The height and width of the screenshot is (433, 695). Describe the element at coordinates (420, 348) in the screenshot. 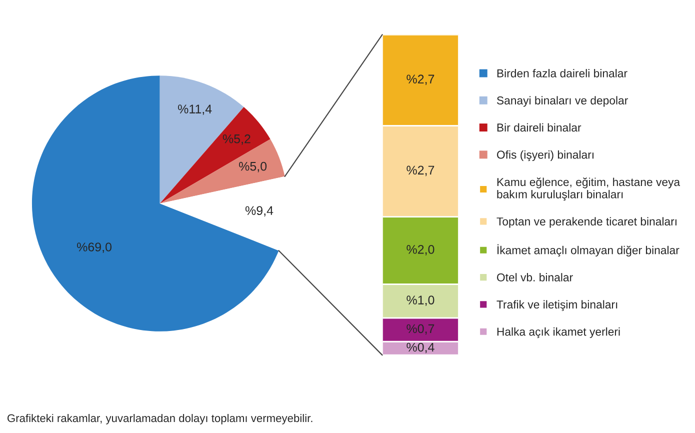

I see `data-label: %0,4` at that location.